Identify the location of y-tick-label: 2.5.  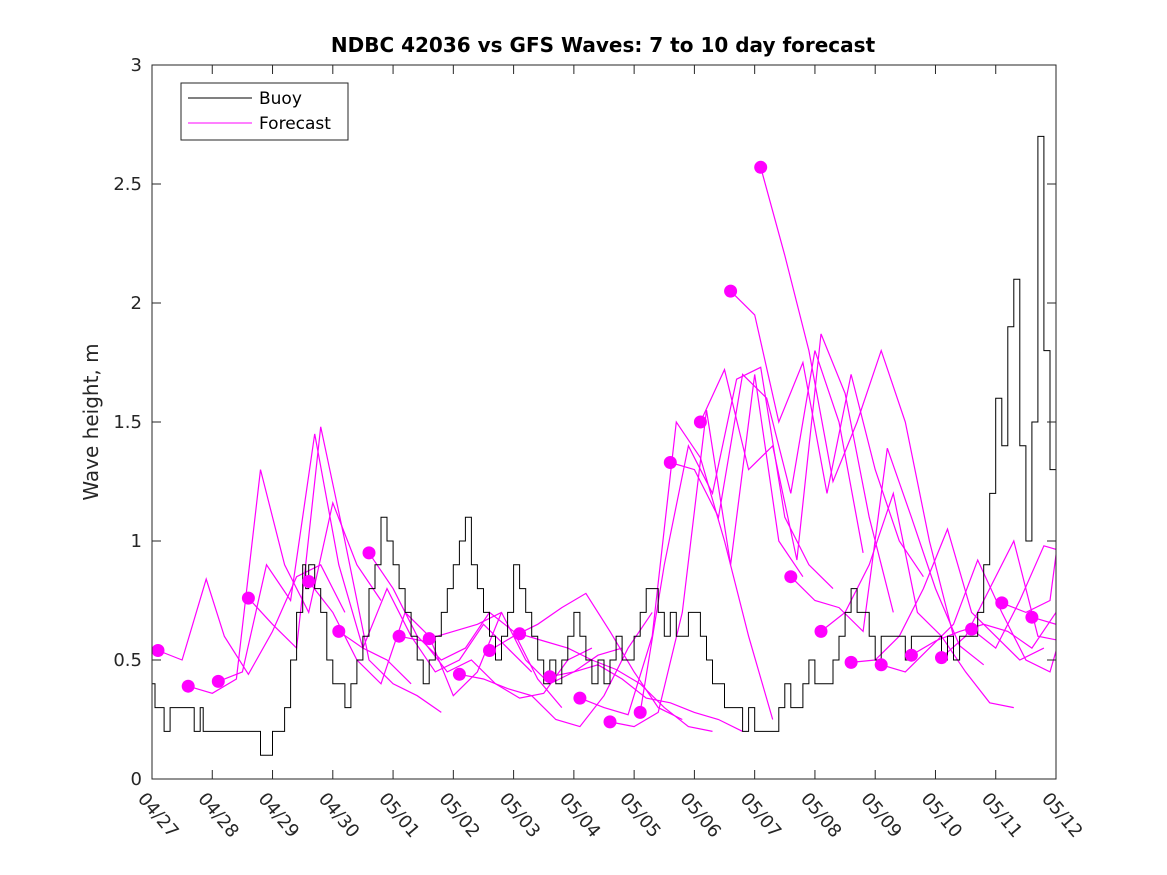
(127, 184).